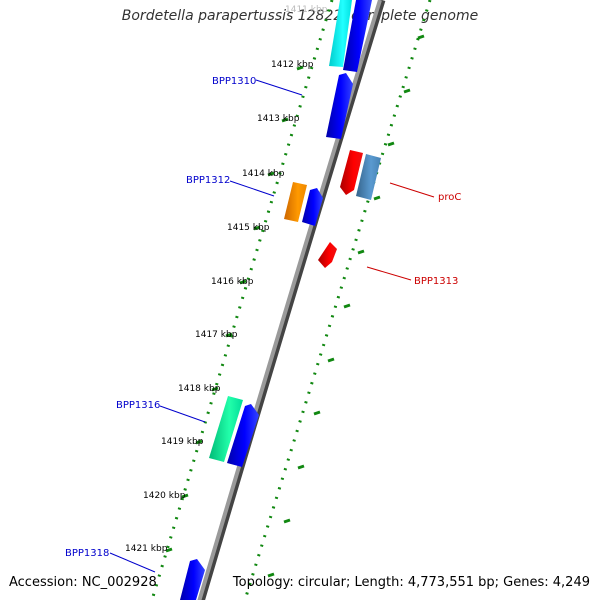 The image size is (600, 600). Describe the element at coordinates (263, 174) in the screenshot. I see `kbp-label: 1414 kbp` at that location.